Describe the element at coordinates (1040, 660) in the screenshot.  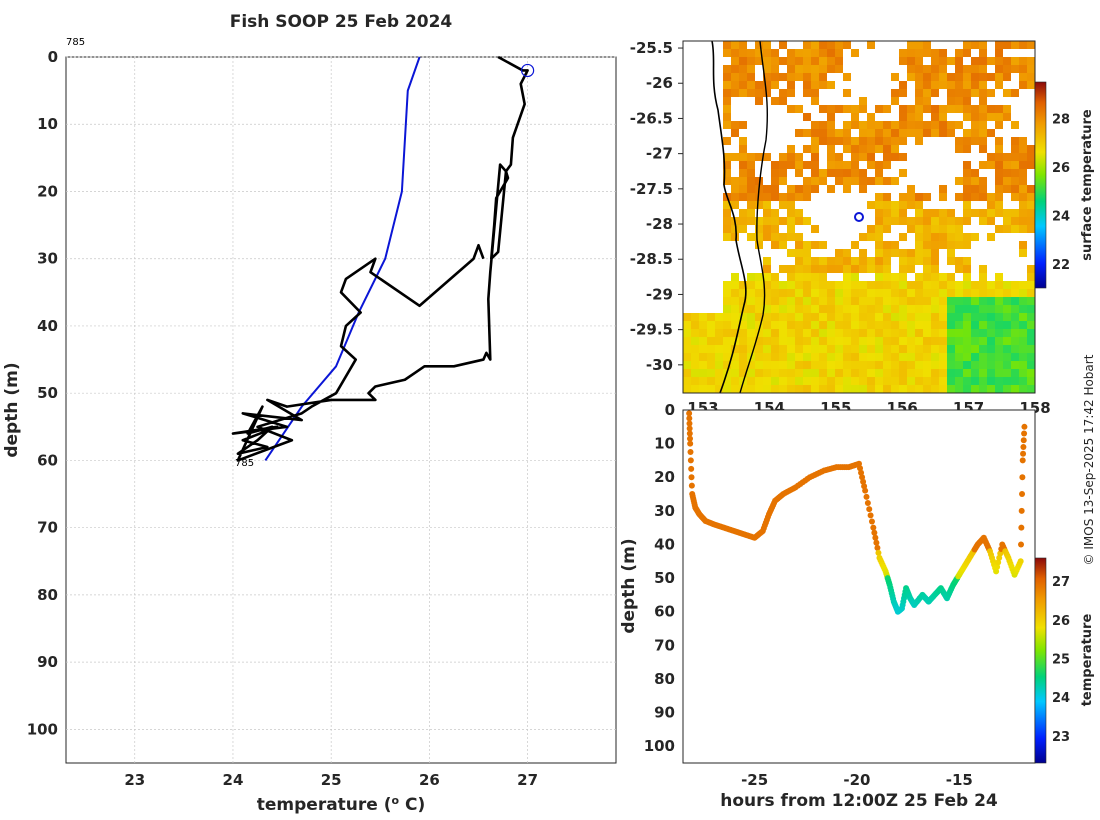
I see `temperature-colorbar` at that location.